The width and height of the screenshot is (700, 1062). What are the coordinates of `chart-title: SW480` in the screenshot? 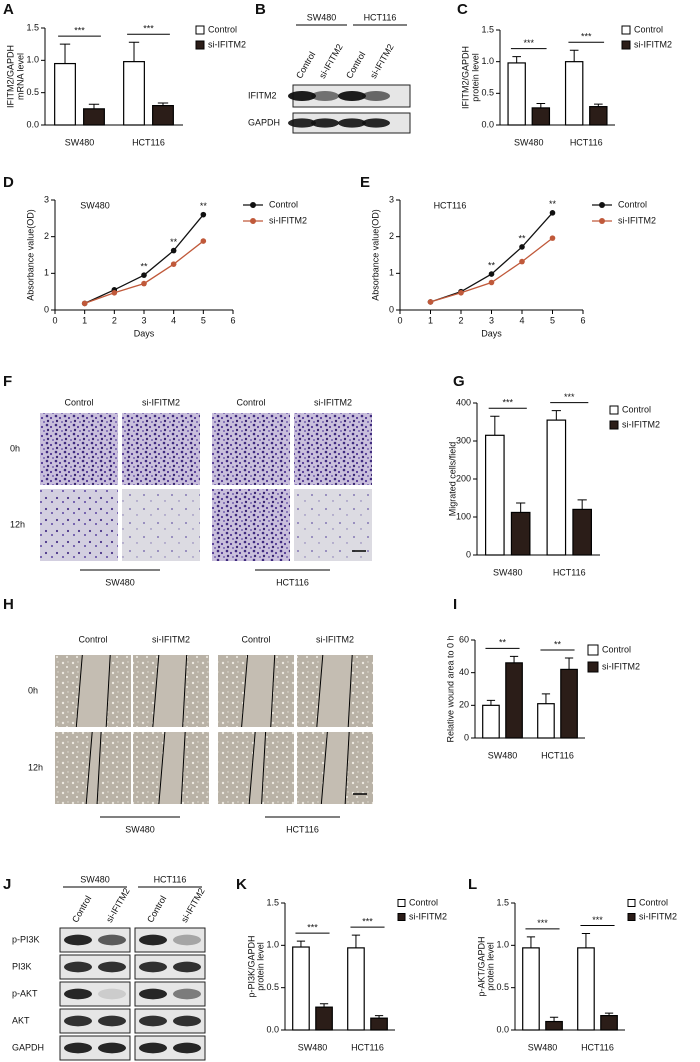 It's located at (95, 205).